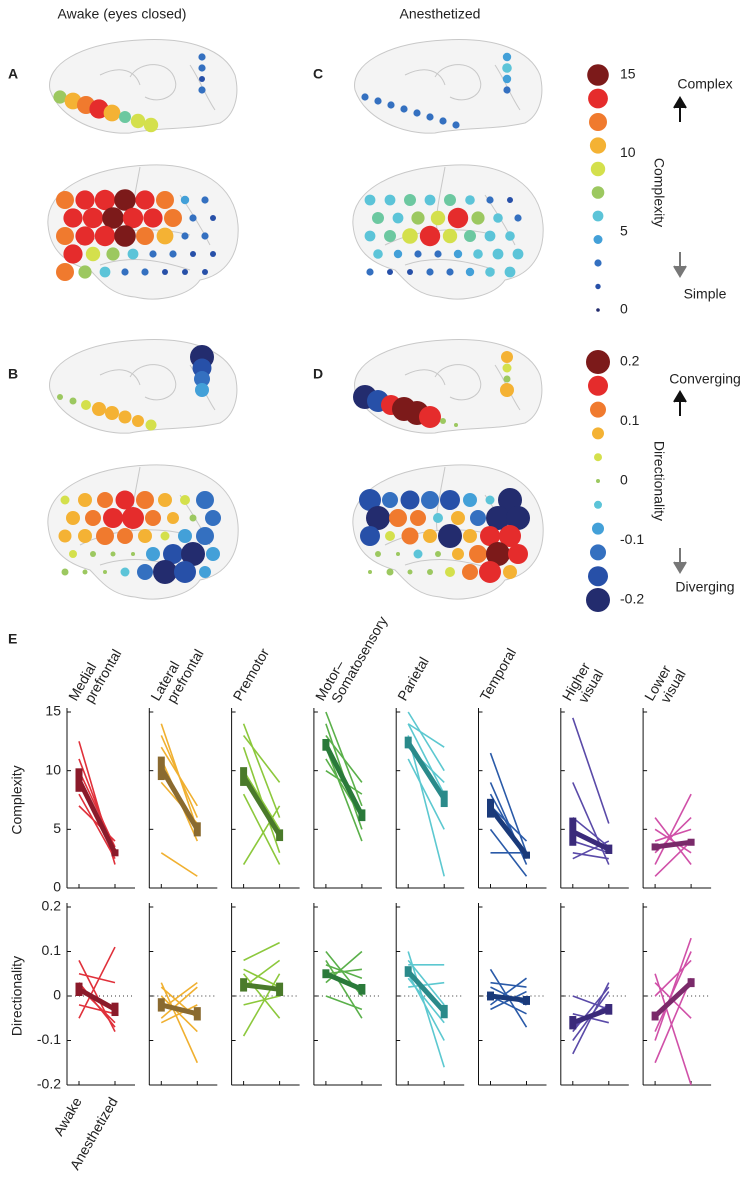  Describe the element at coordinates (251, 674) in the screenshot. I see `region-name: Premotor` at that location.